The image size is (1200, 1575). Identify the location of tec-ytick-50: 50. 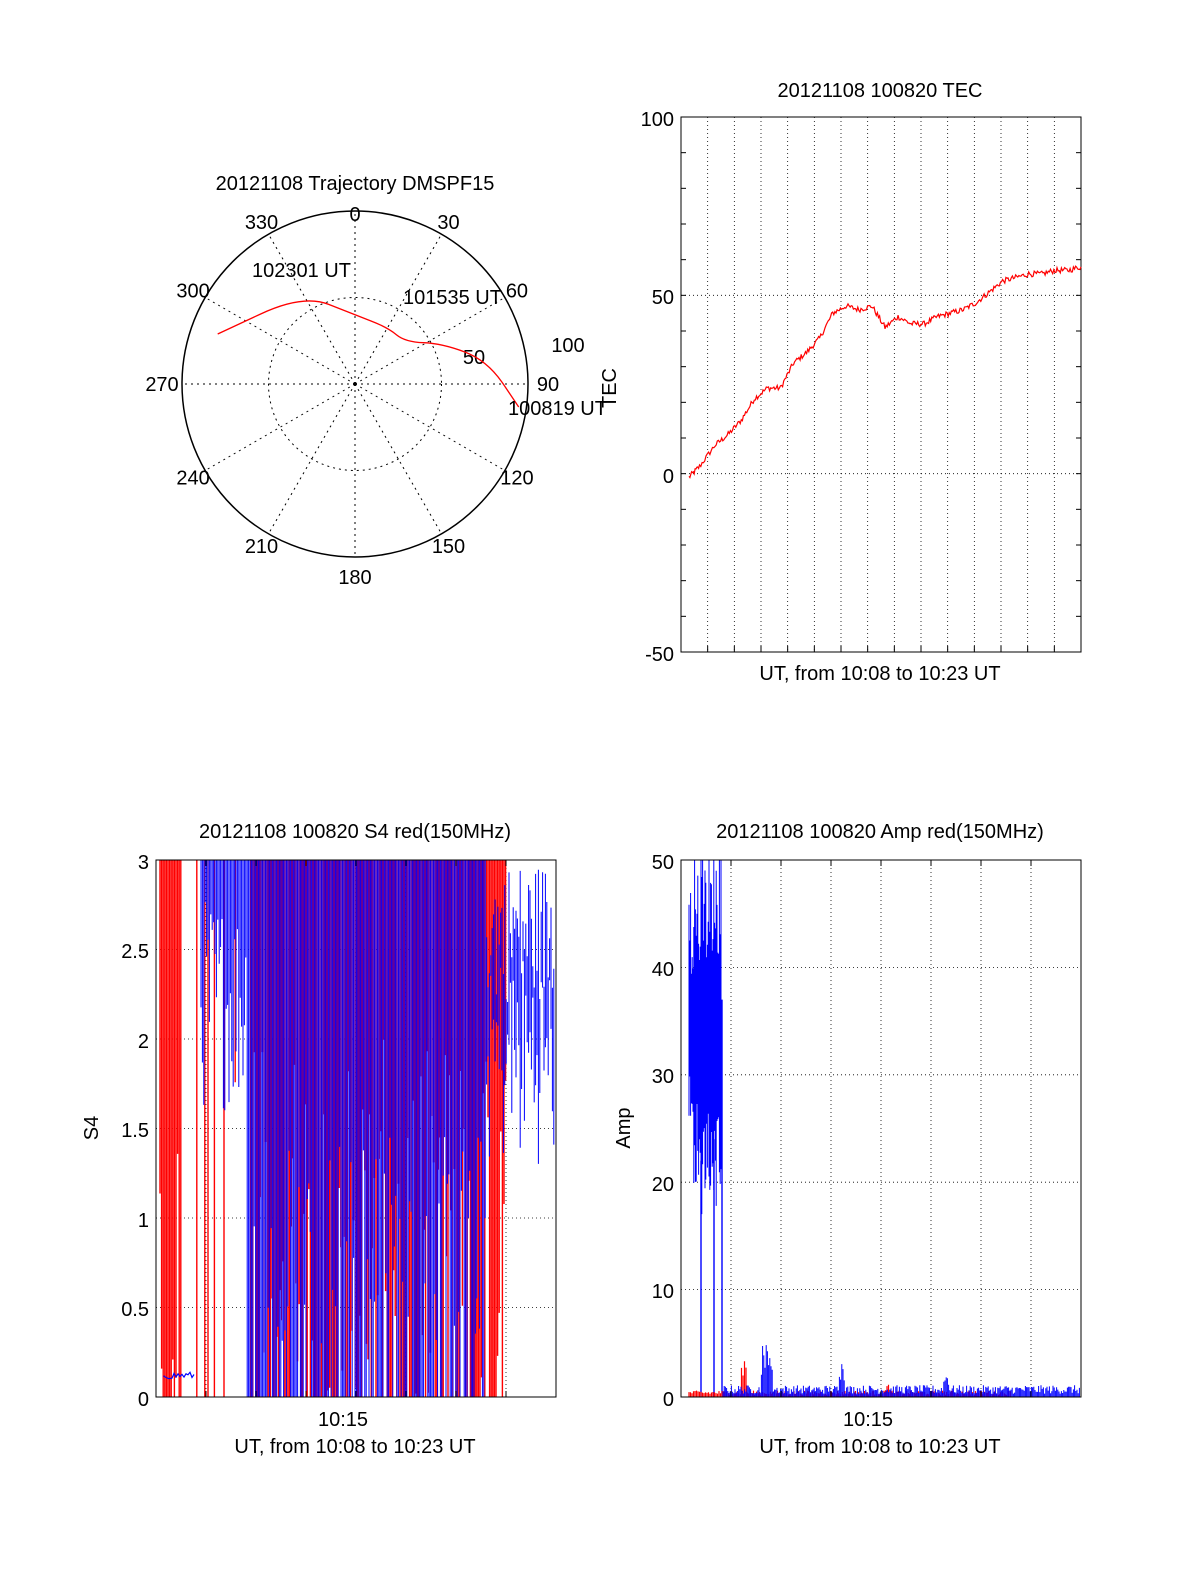
(663, 298).